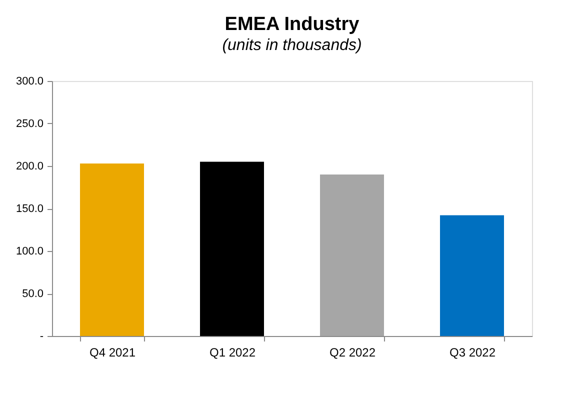 This screenshot has width=577, height=405. Describe the element at coordinates (30, 252) in the screenshot. I see `y-tick-label: 100.0` at that location.